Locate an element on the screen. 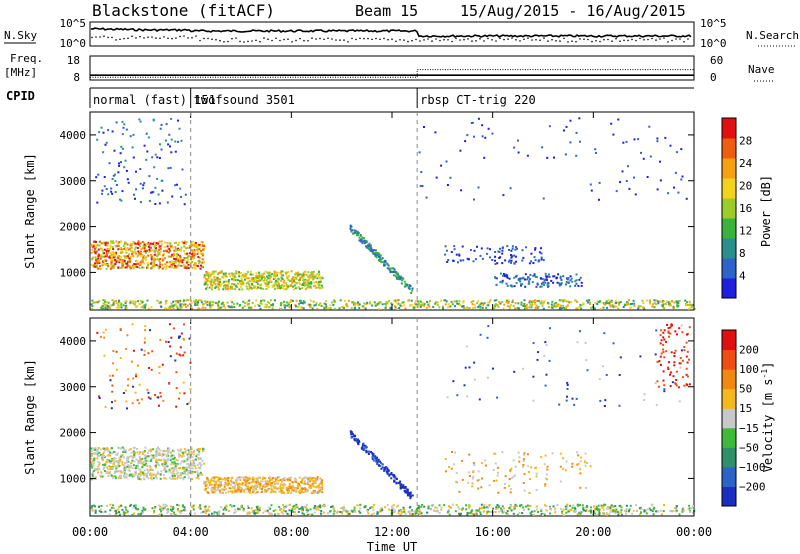 Image resolution: width=800 pixels, height=554 pixels. nave-right-label: Nave is located at coordinates (761, 69).